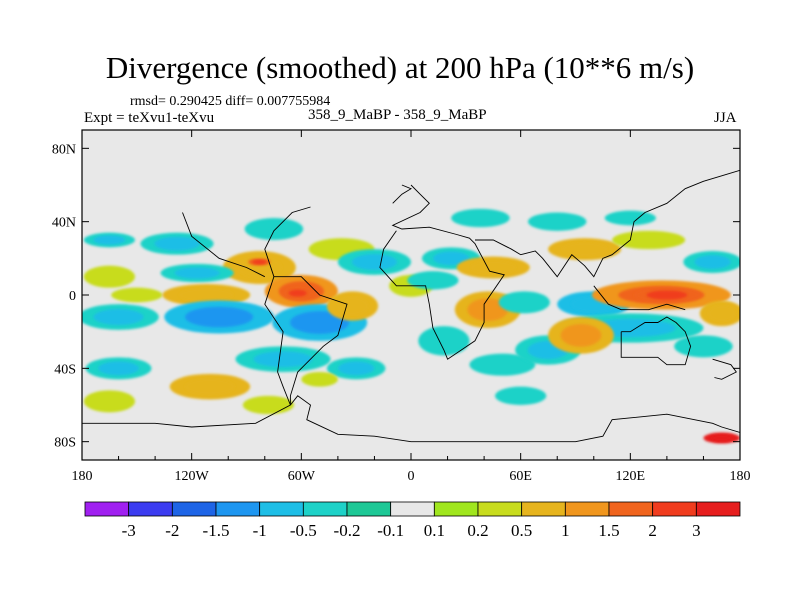 The width and height of the screenshot is (800, 600). What do you see at coordinates (725, 118) in the screenshot?
I see `season-label: JJA` at bounding box center [725, 118].